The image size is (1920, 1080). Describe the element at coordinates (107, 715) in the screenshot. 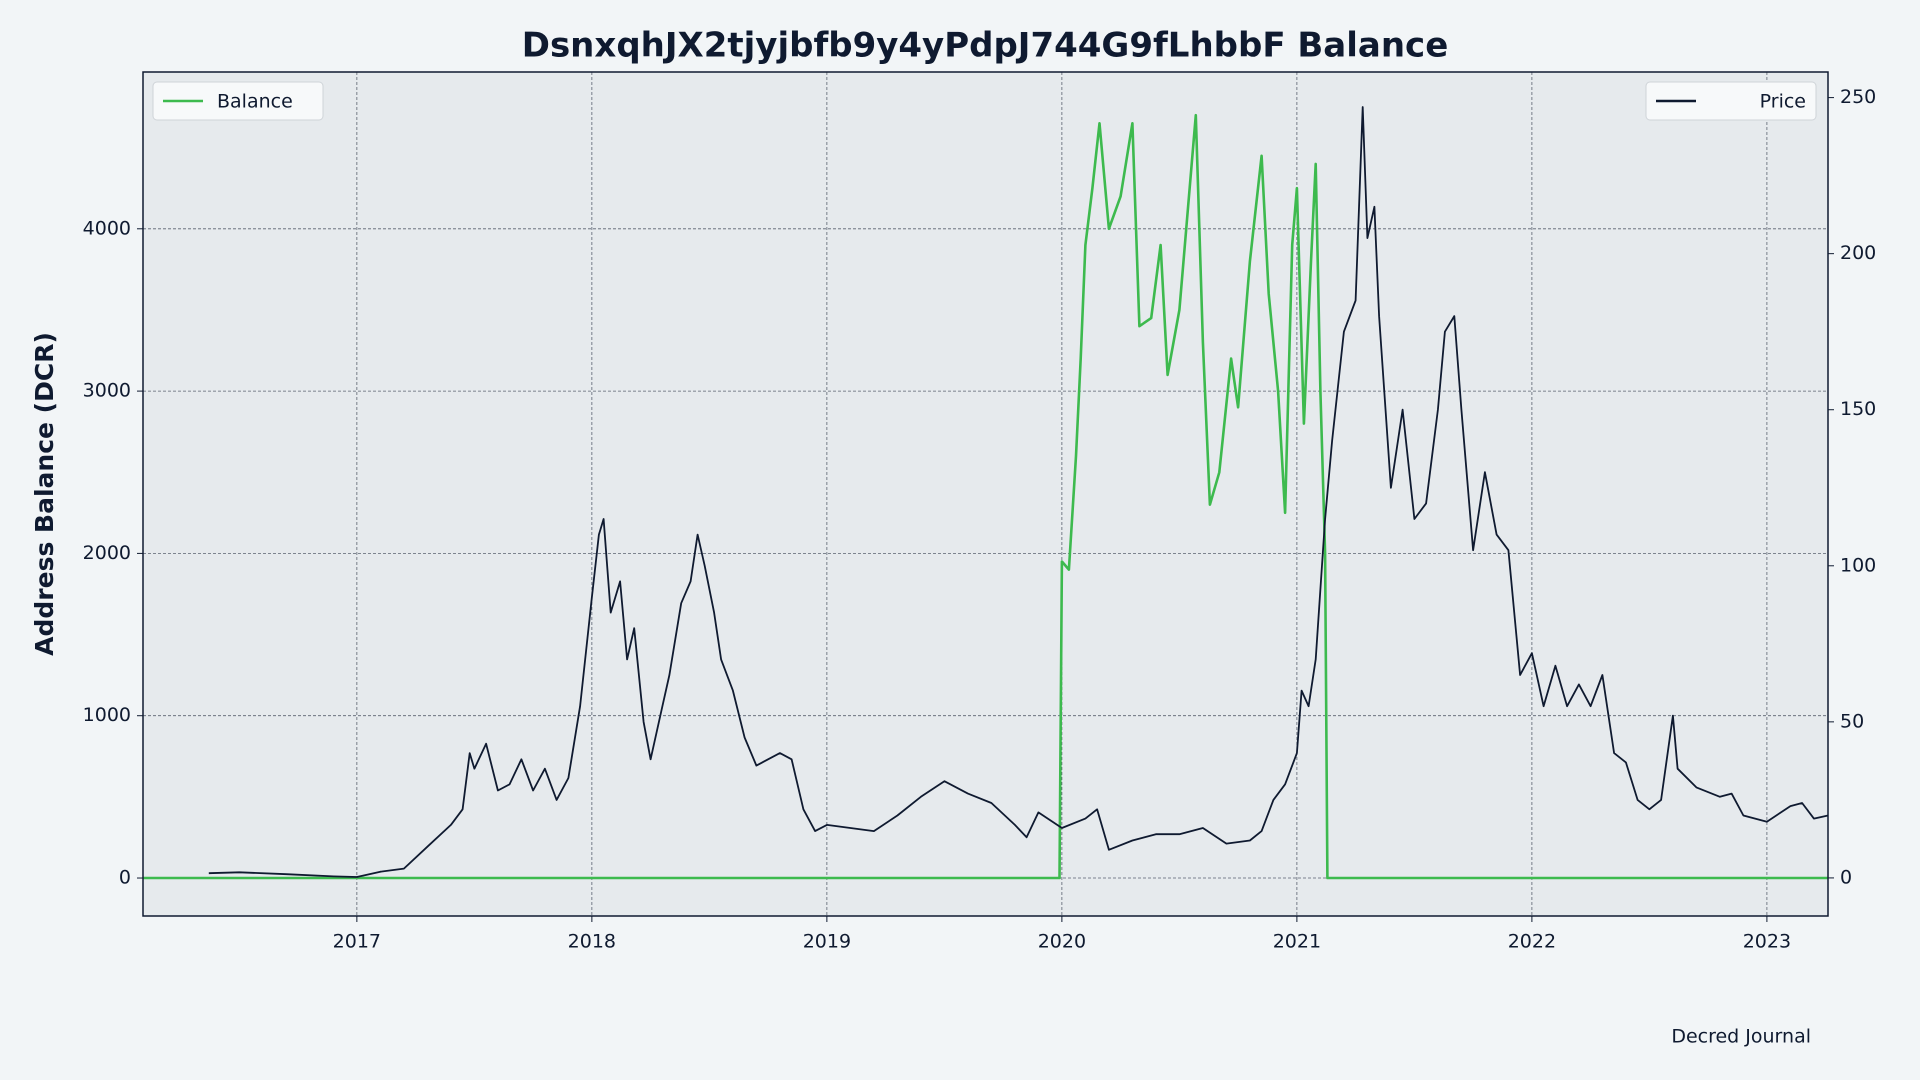

I see `y-tick-label: 1000` at that location.